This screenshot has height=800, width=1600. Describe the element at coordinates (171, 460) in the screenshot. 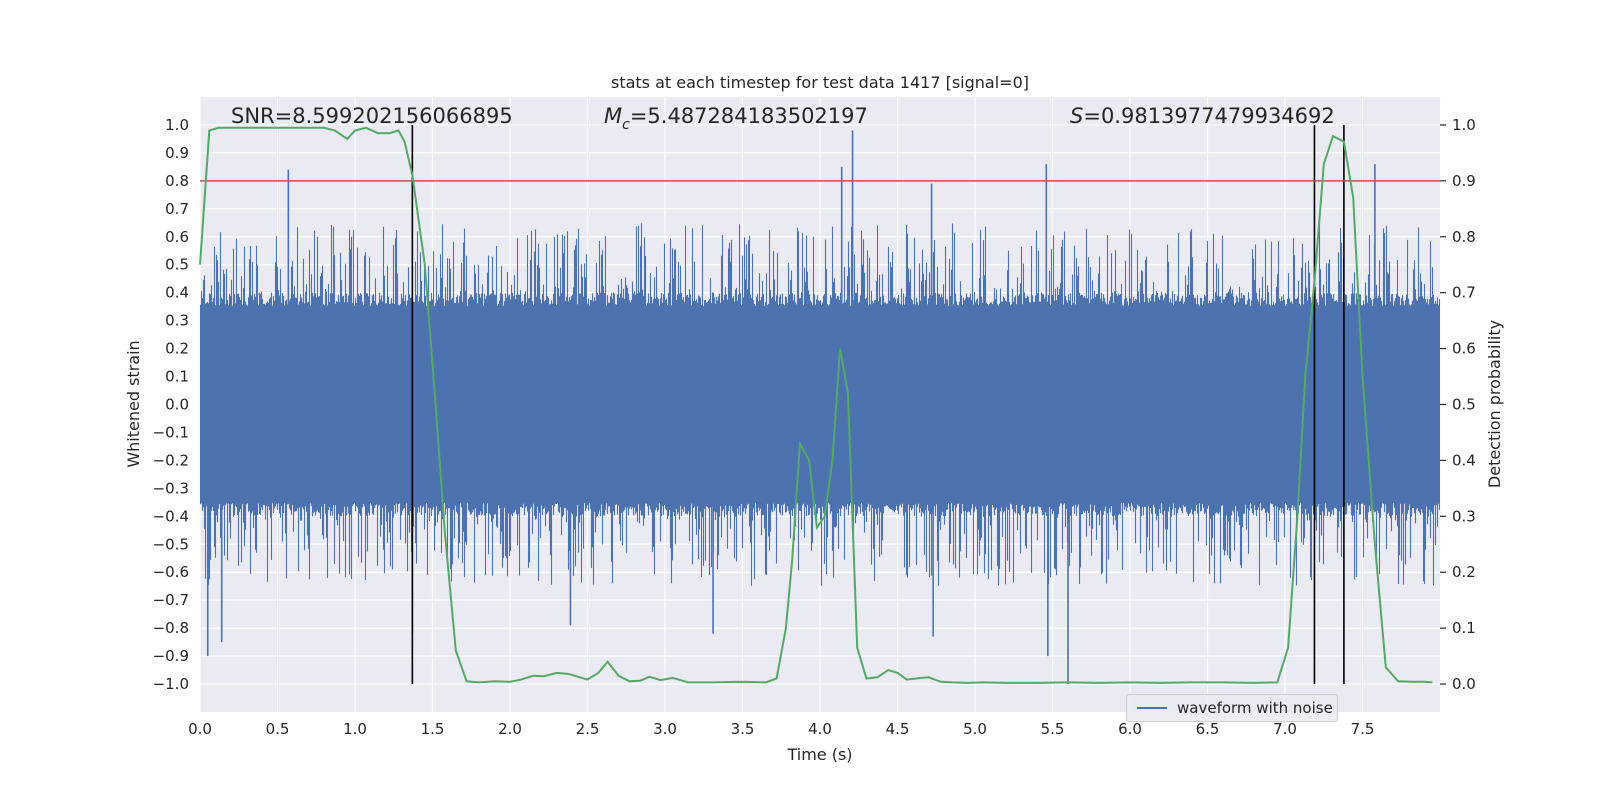

I see `y-left-tick-label: −0.2` at that location.